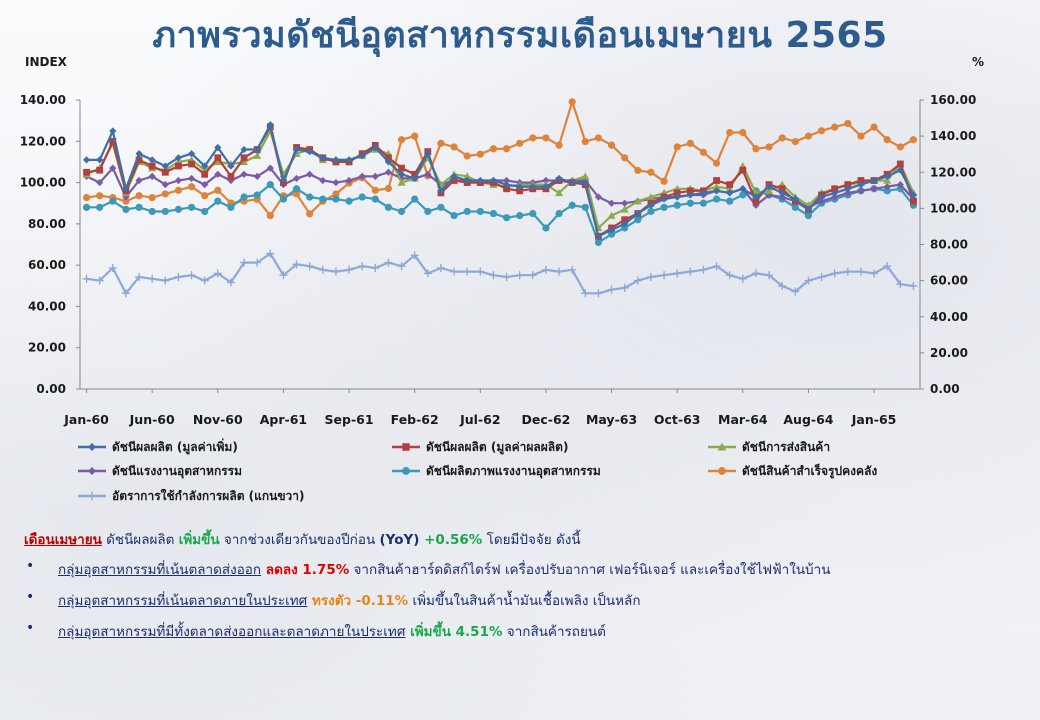 Image resolution: width=1040 pixels, height=720 pixels. I want to click on y-right-tick-label: 60.00, so click(949, 281).